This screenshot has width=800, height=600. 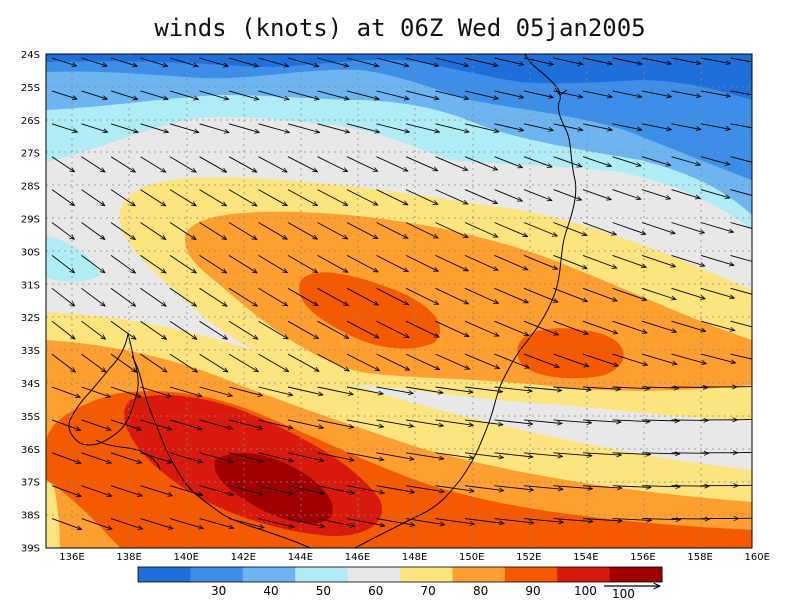 I want to click on lat-label: 32S, so click(x=30, y=318).